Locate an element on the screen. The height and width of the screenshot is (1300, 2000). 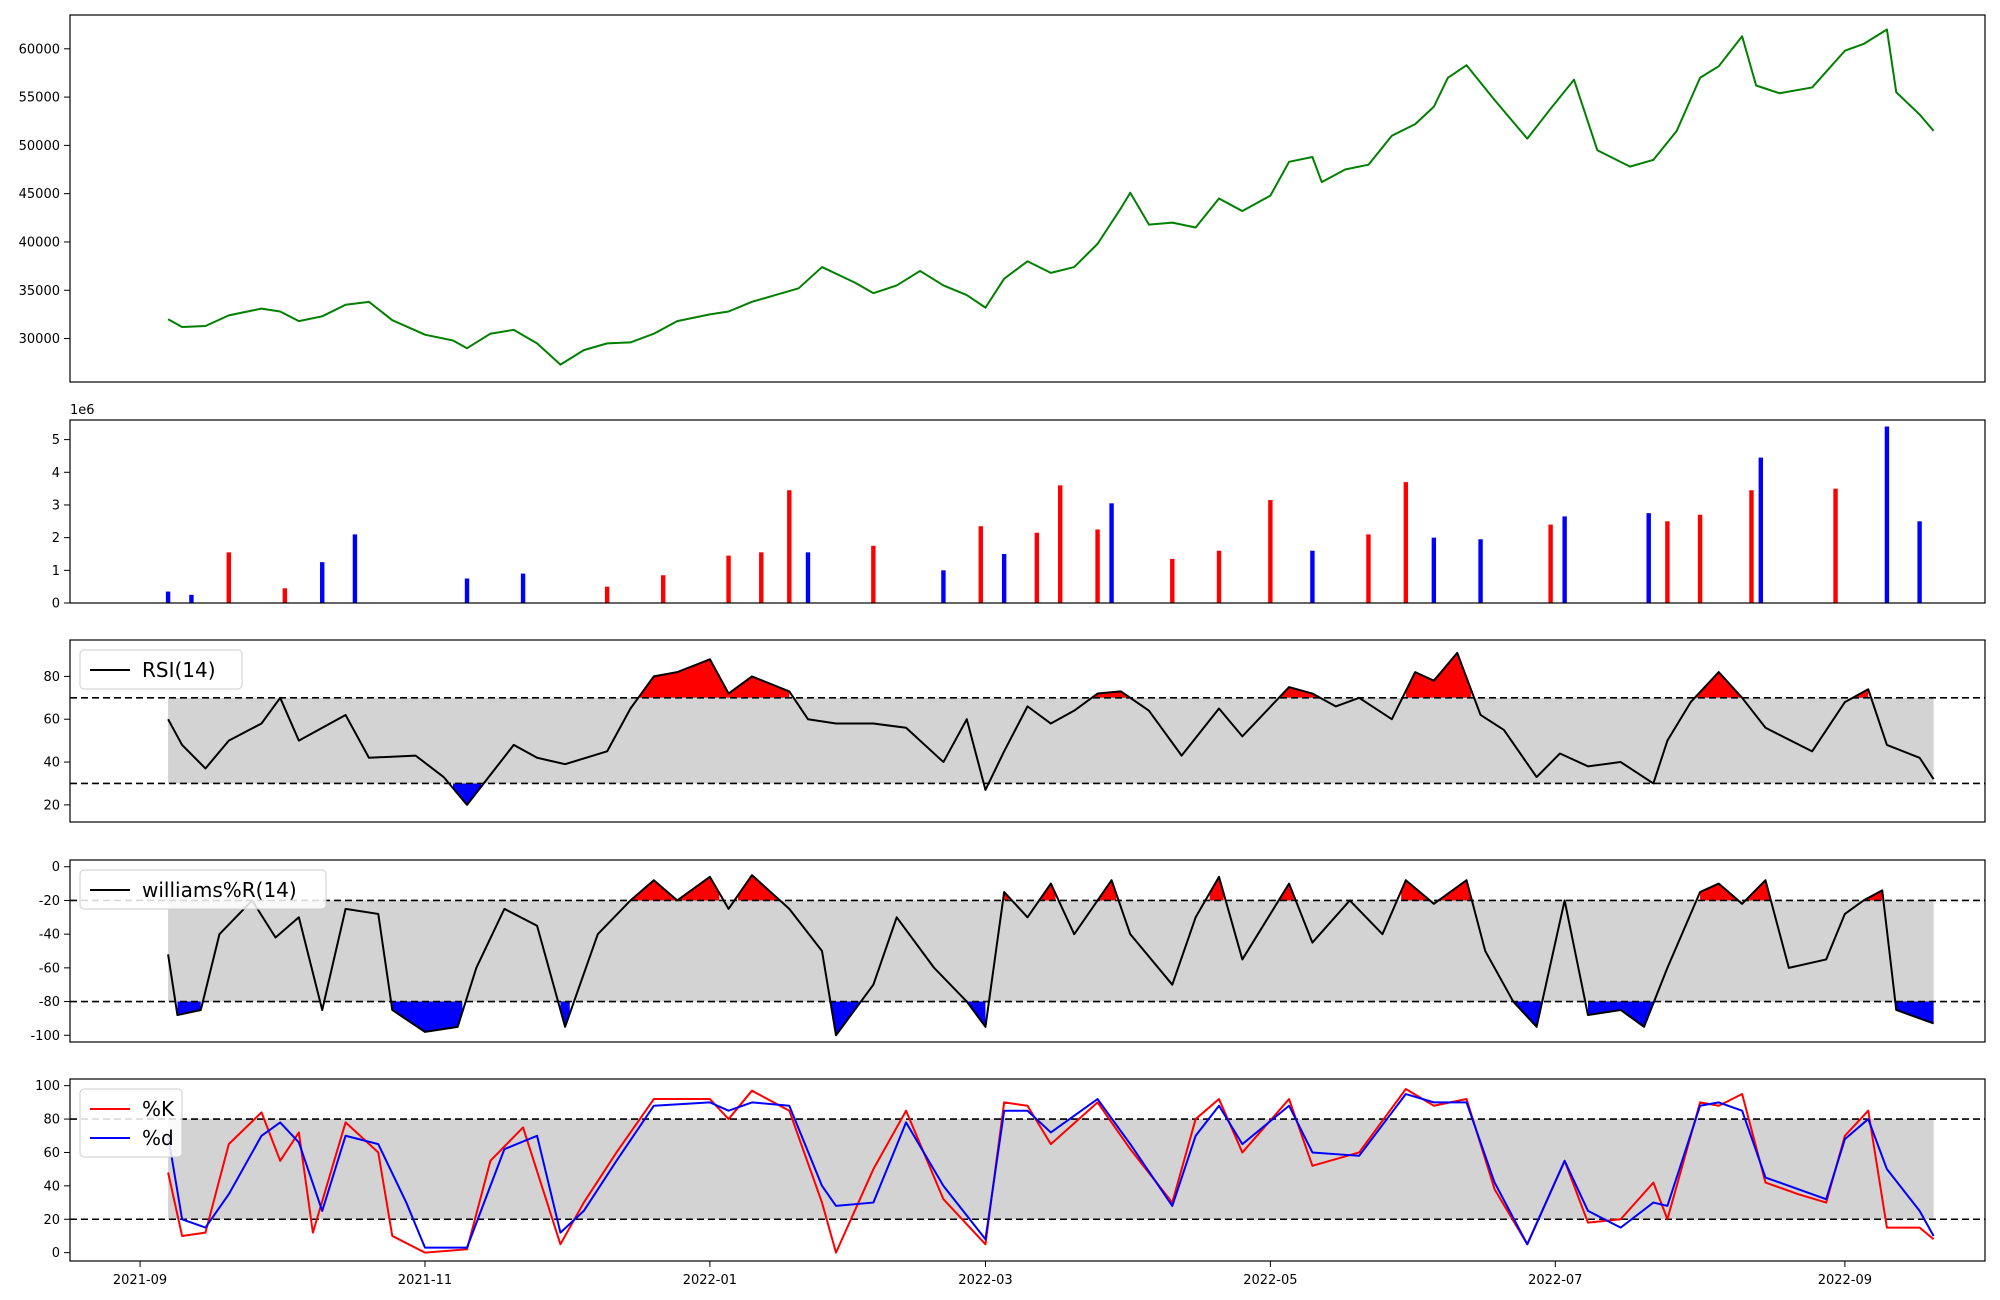
y-tick-label: 1 is located at coordinates (56, 571).